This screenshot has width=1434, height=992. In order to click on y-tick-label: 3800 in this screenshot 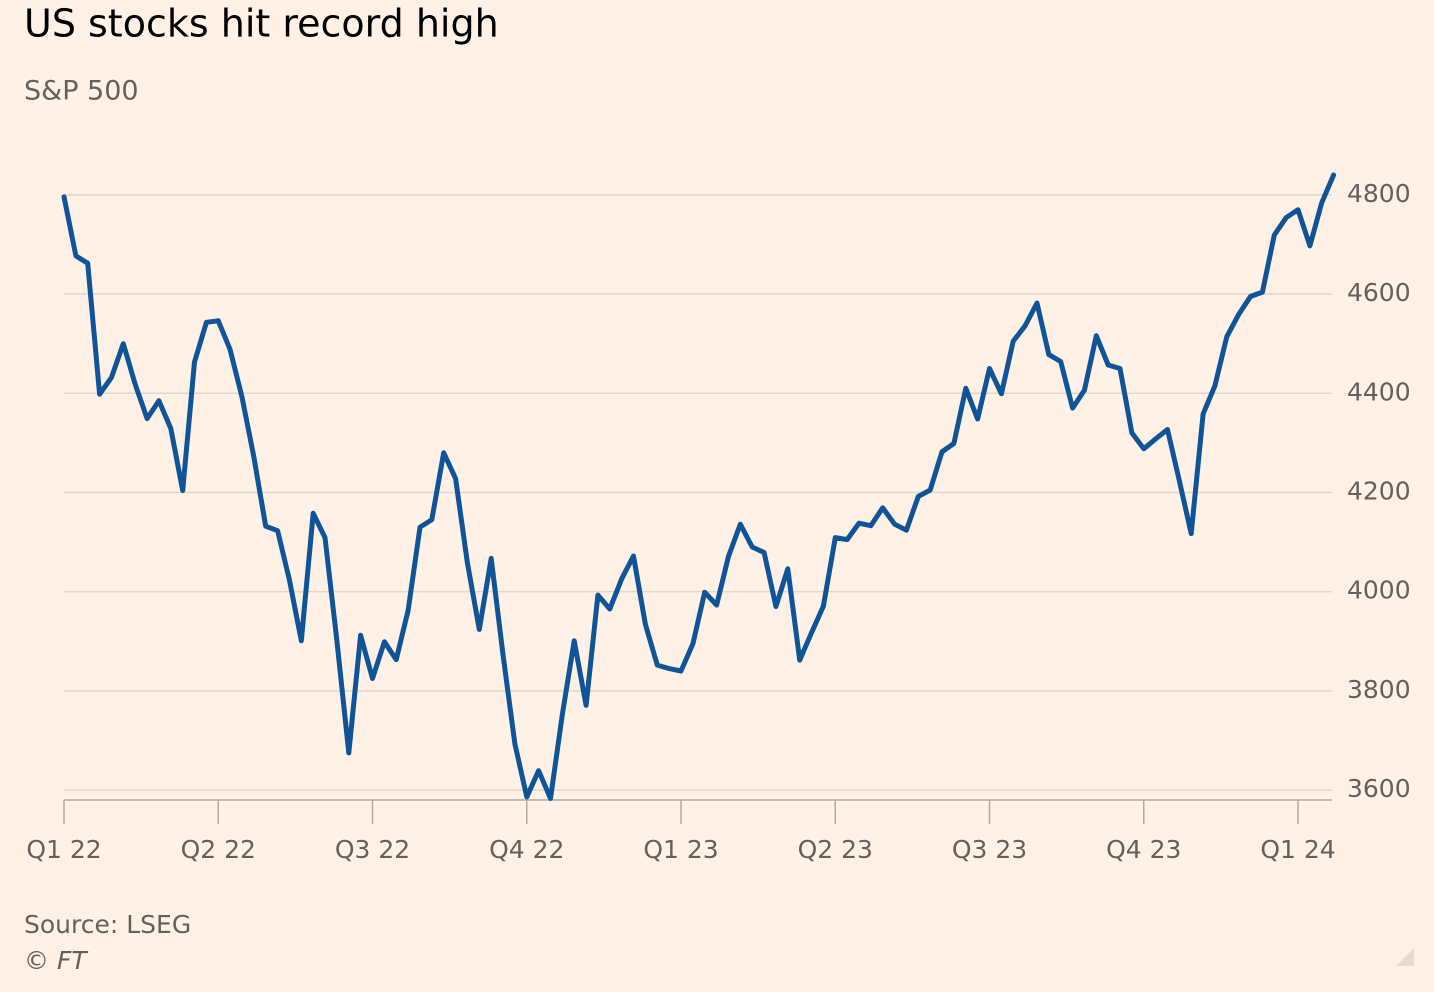, I will do `click(1379, 689)`.